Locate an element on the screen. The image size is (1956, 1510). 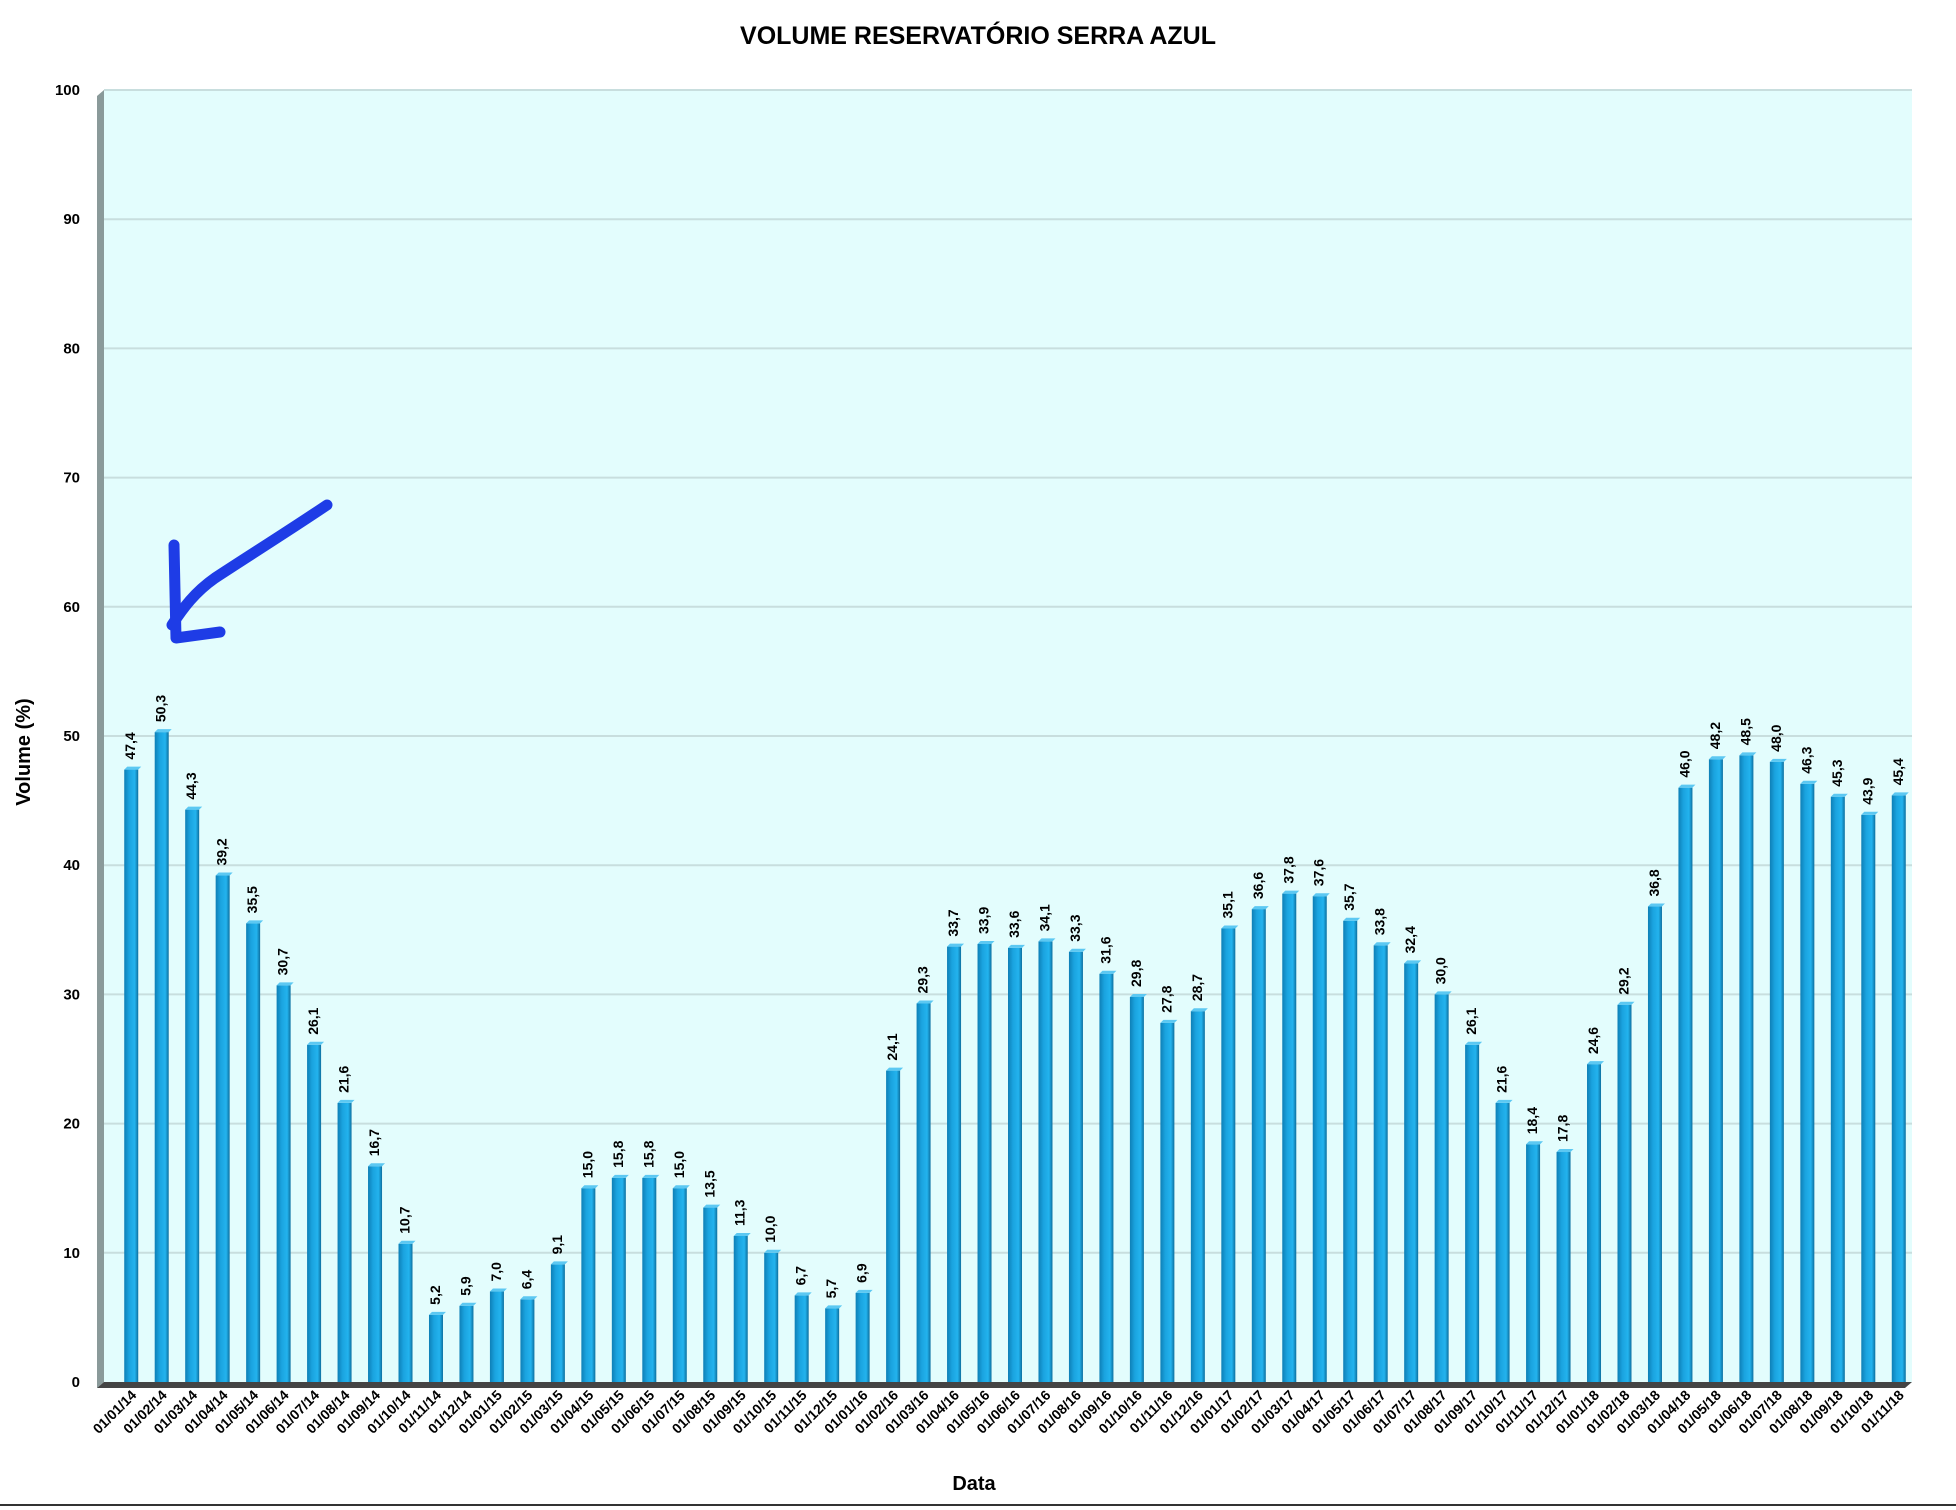
value-label: 31,6 is located at coordinates (1105, 949).